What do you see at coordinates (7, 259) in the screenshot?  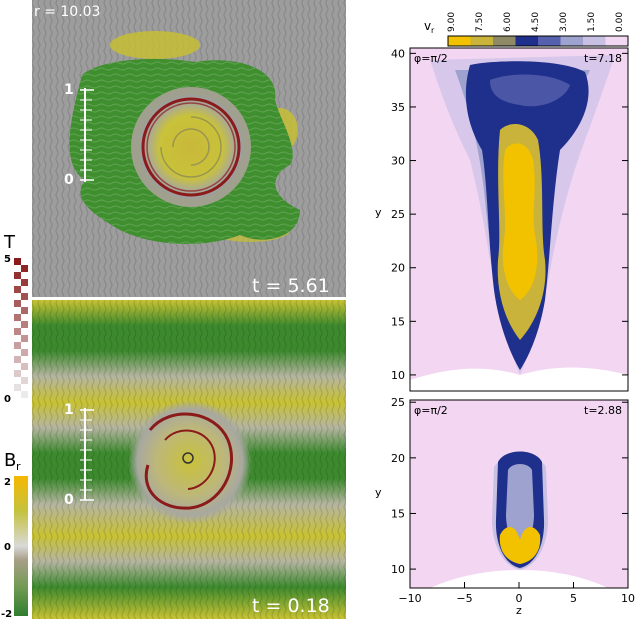 I see `temperature-colorbar-max: 5` at bounding box center [7, 259].